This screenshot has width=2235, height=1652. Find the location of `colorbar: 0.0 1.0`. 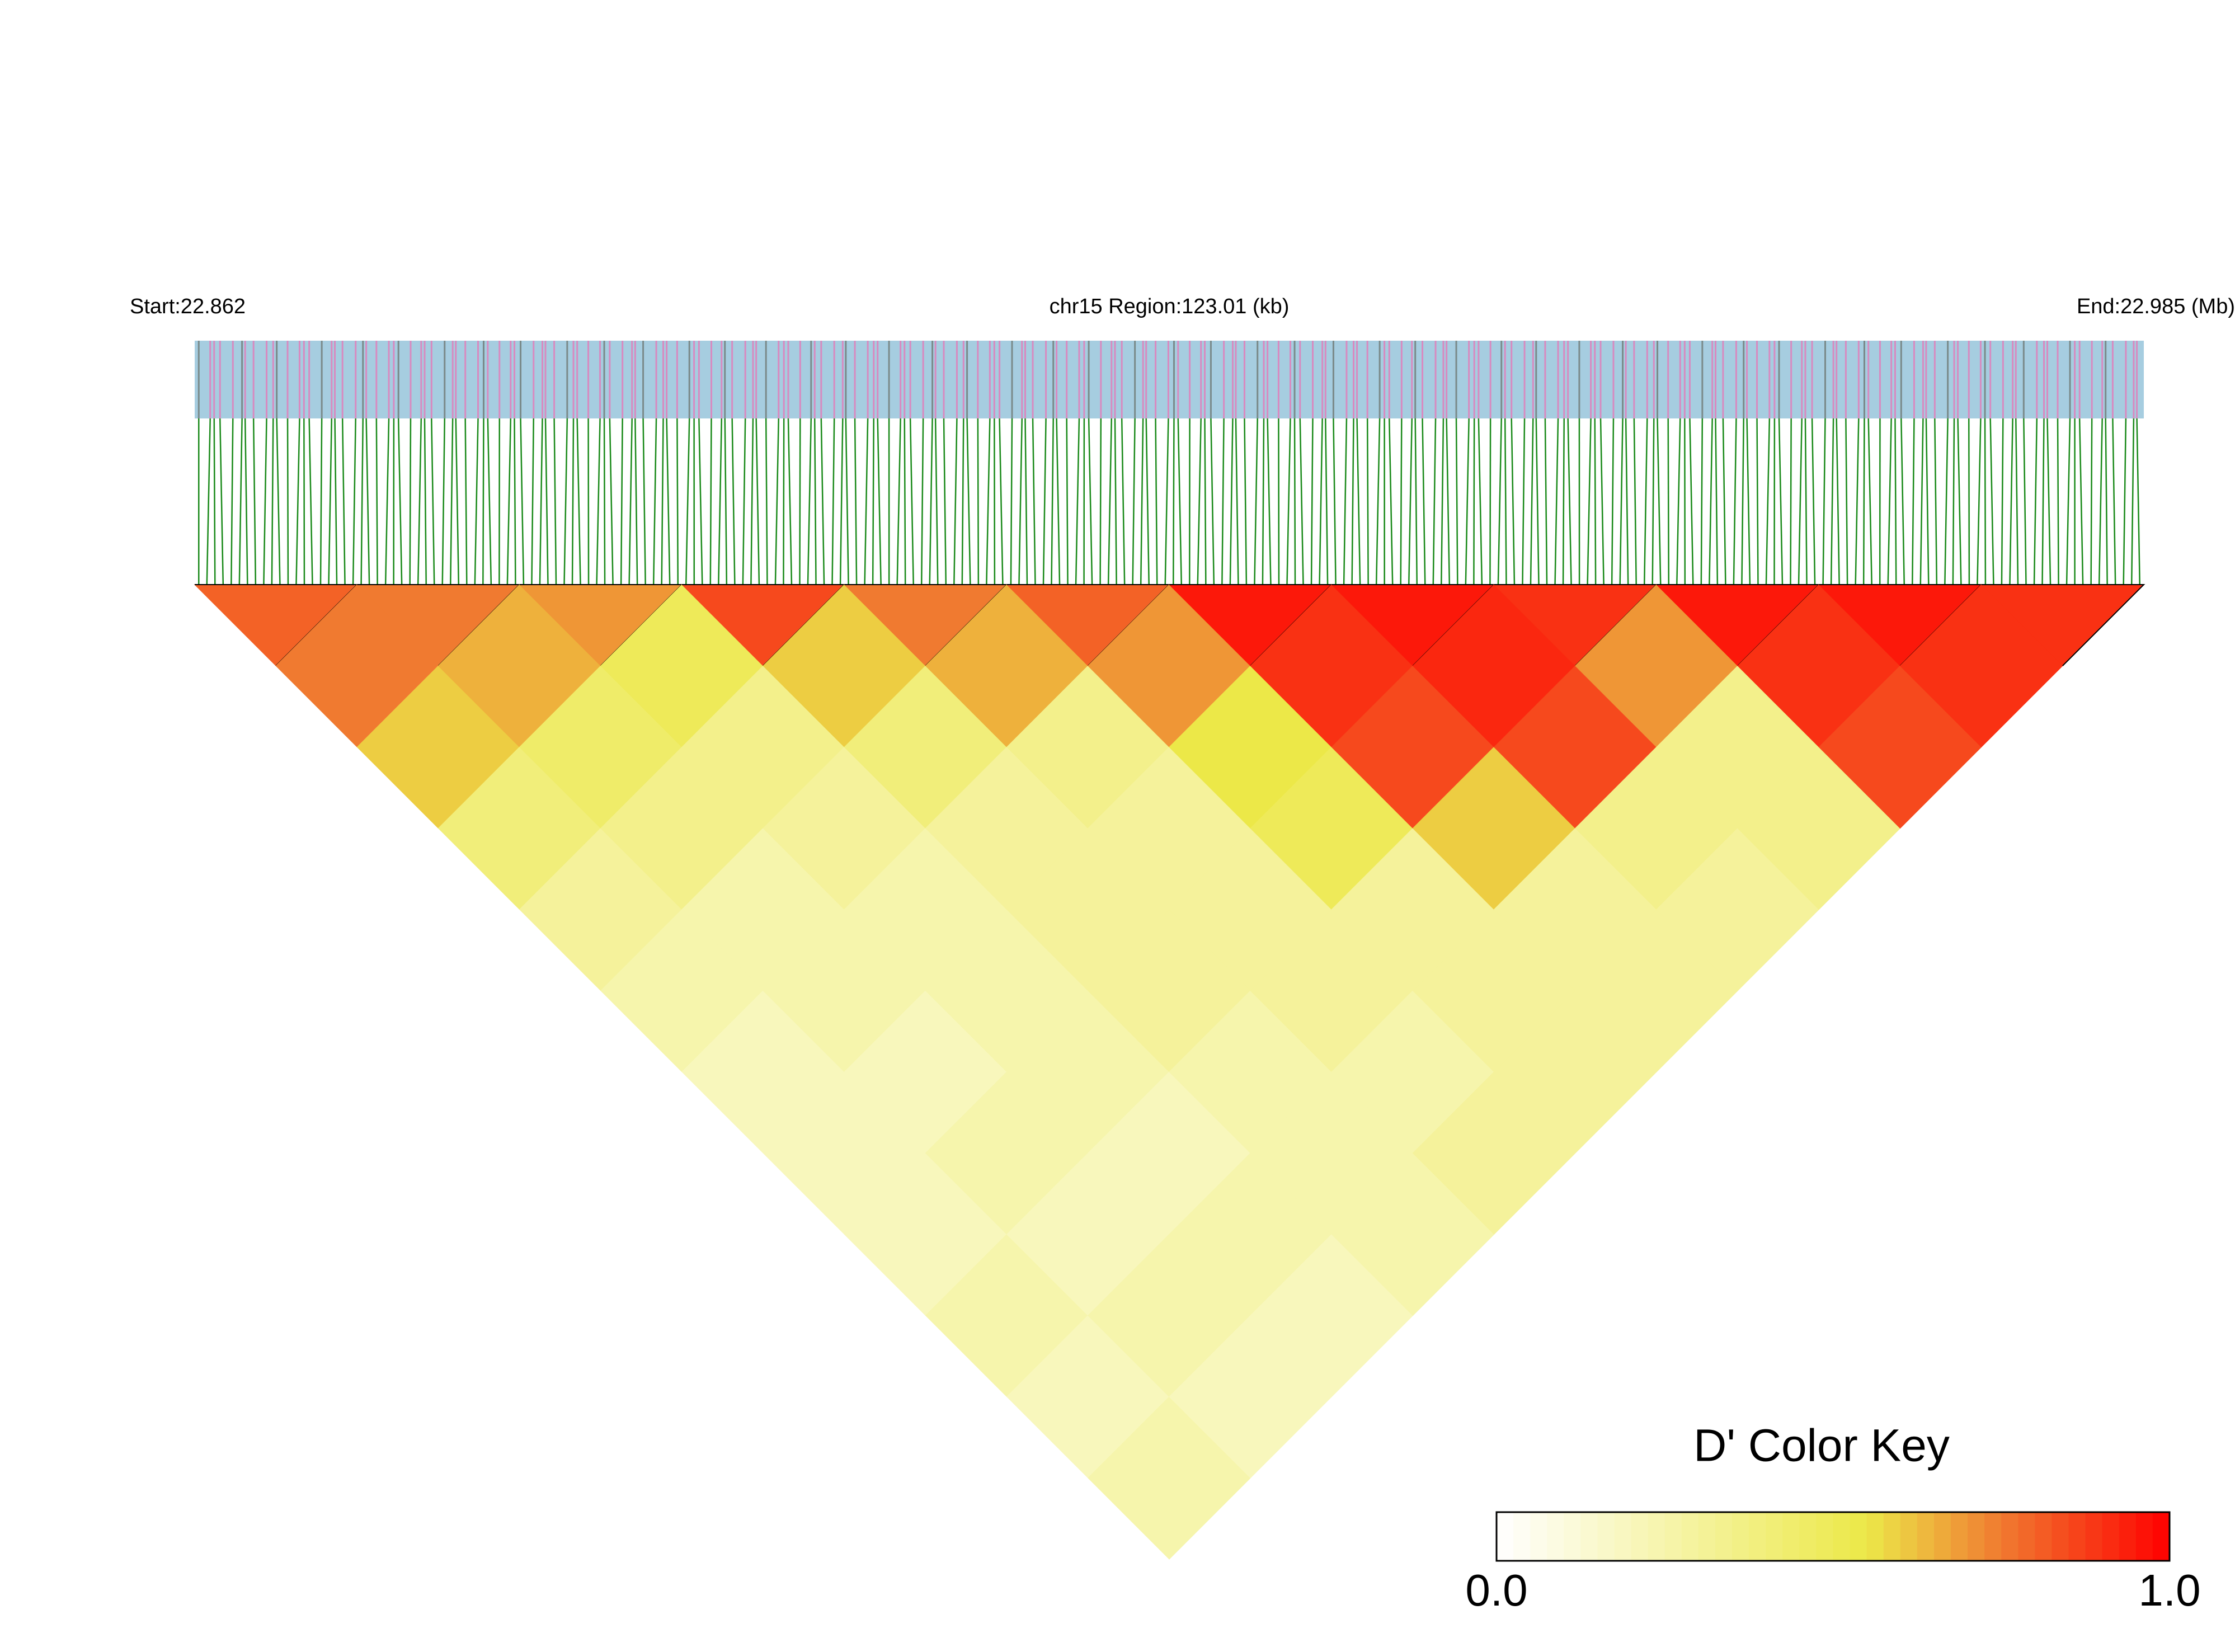

colorbar: 0.0 1.0 is located at coordinates (1833, 1563).